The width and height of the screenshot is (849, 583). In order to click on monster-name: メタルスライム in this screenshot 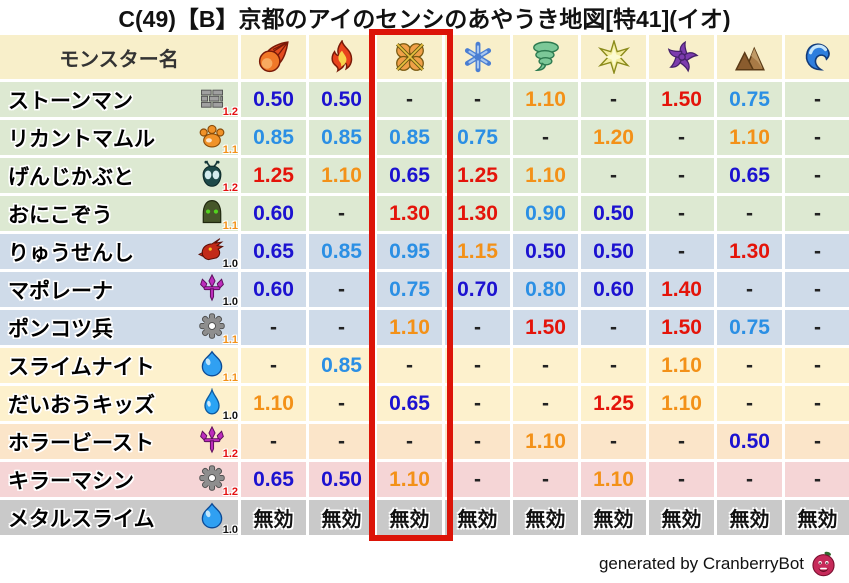, I will do `click(81, 519)`.